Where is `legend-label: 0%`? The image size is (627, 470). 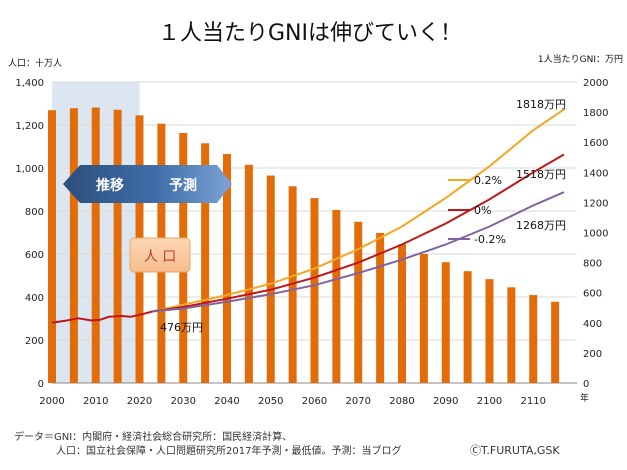 legend-label: 0% is located at coordinates (482, 210).